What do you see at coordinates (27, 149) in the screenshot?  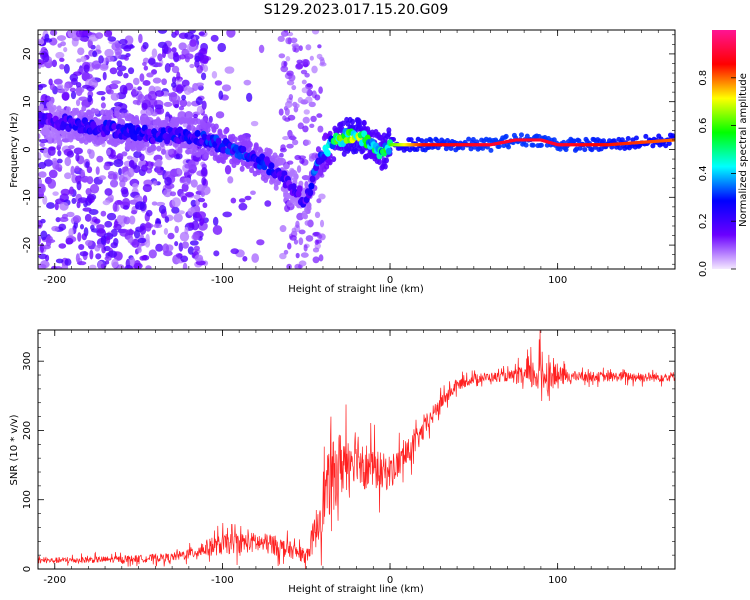 I see `y-tick-label: 0` at bounding box center [27, 149].